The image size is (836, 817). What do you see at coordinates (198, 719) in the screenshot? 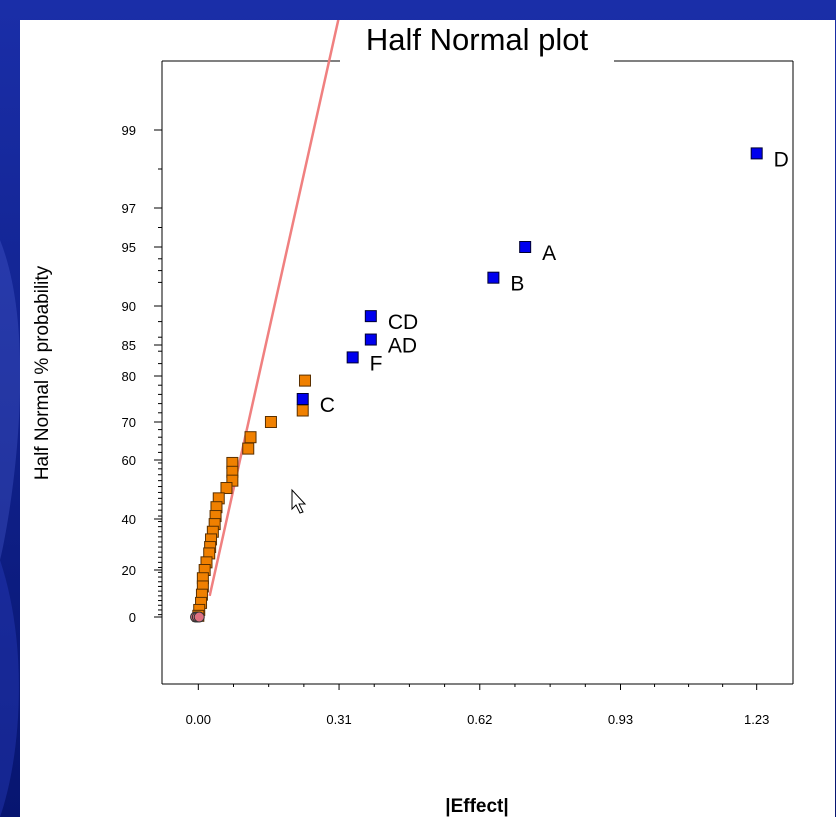
I see `x-tick-label: 0.00` at bounding box center [198, 719].